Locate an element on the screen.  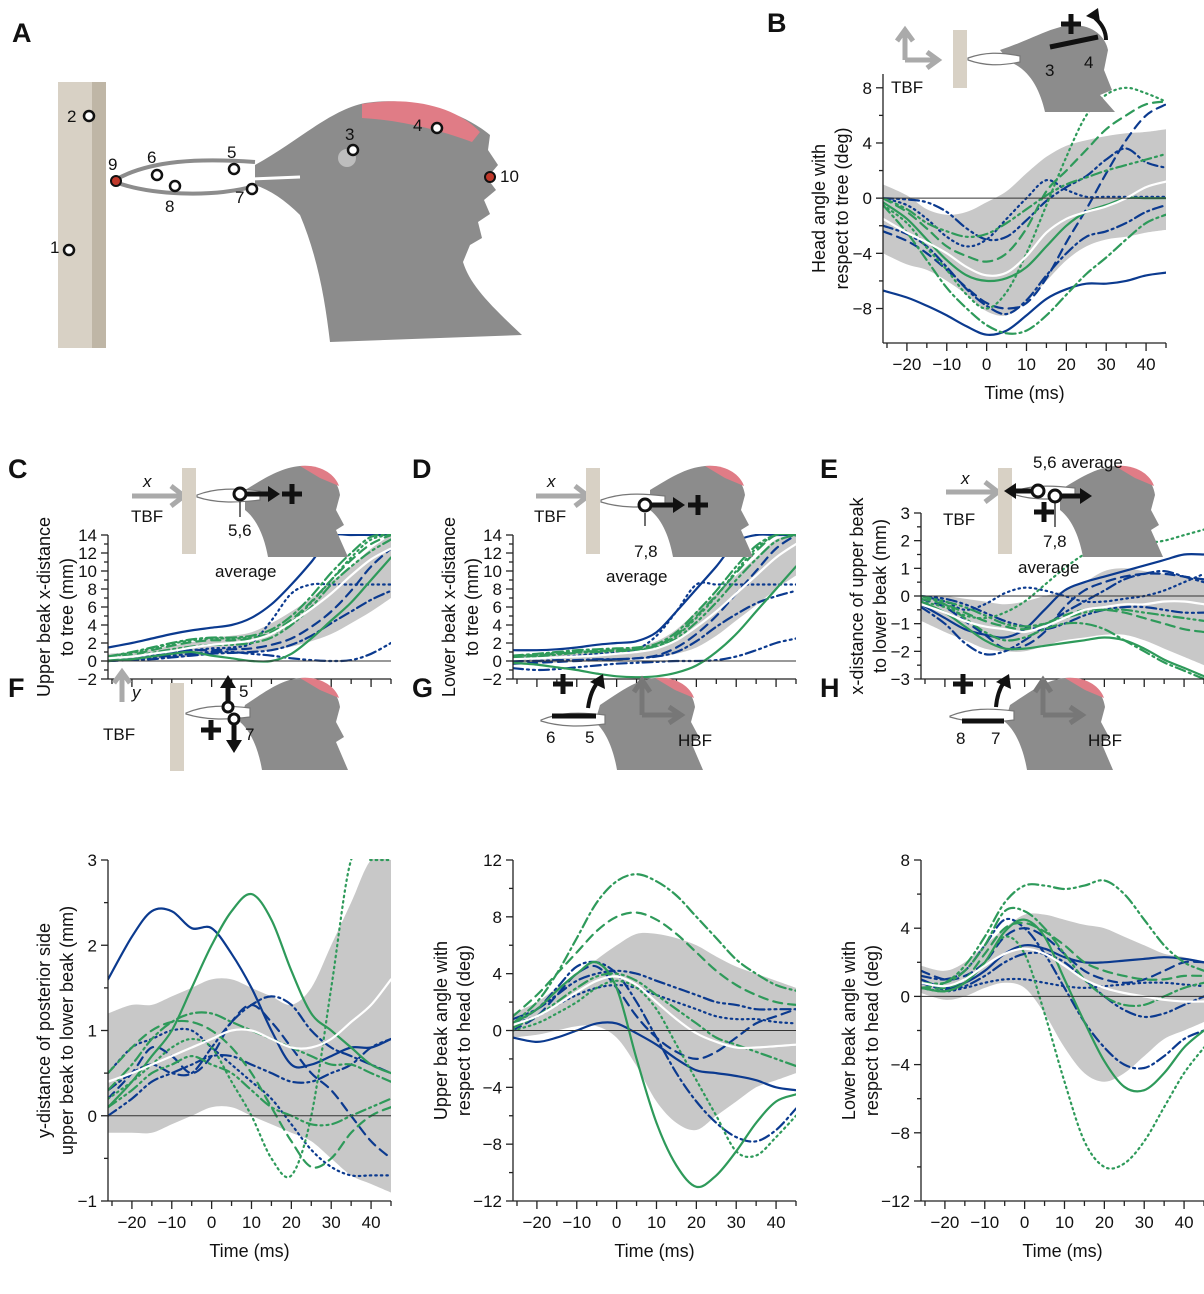
x-arrow-icon is located at coordinates (974, 492).